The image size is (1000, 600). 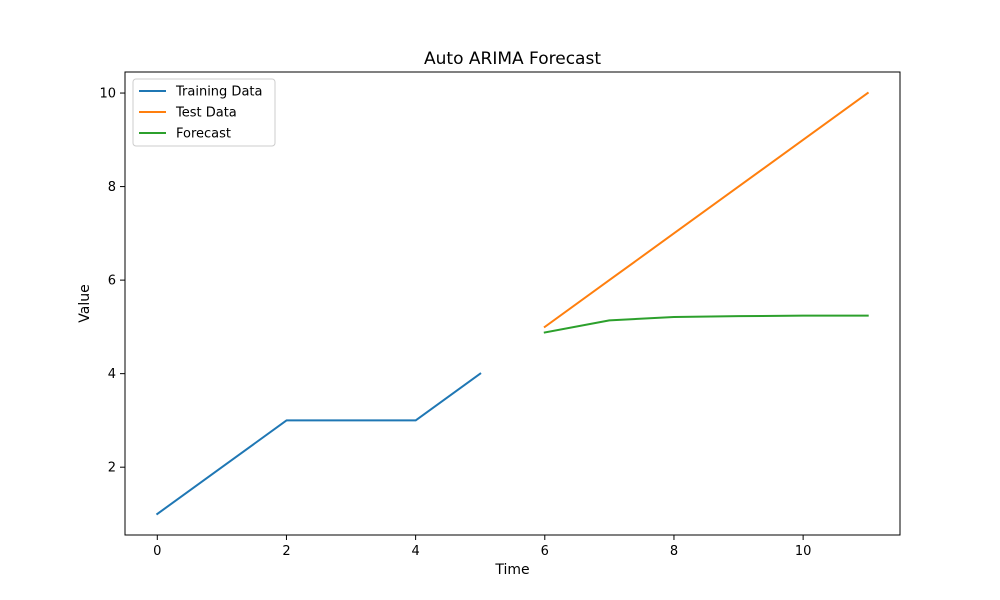 What do you see at coordinates (157, 551) in the screenshot?
I see `x-tick-label: 0` at bounding box center [157, 551].